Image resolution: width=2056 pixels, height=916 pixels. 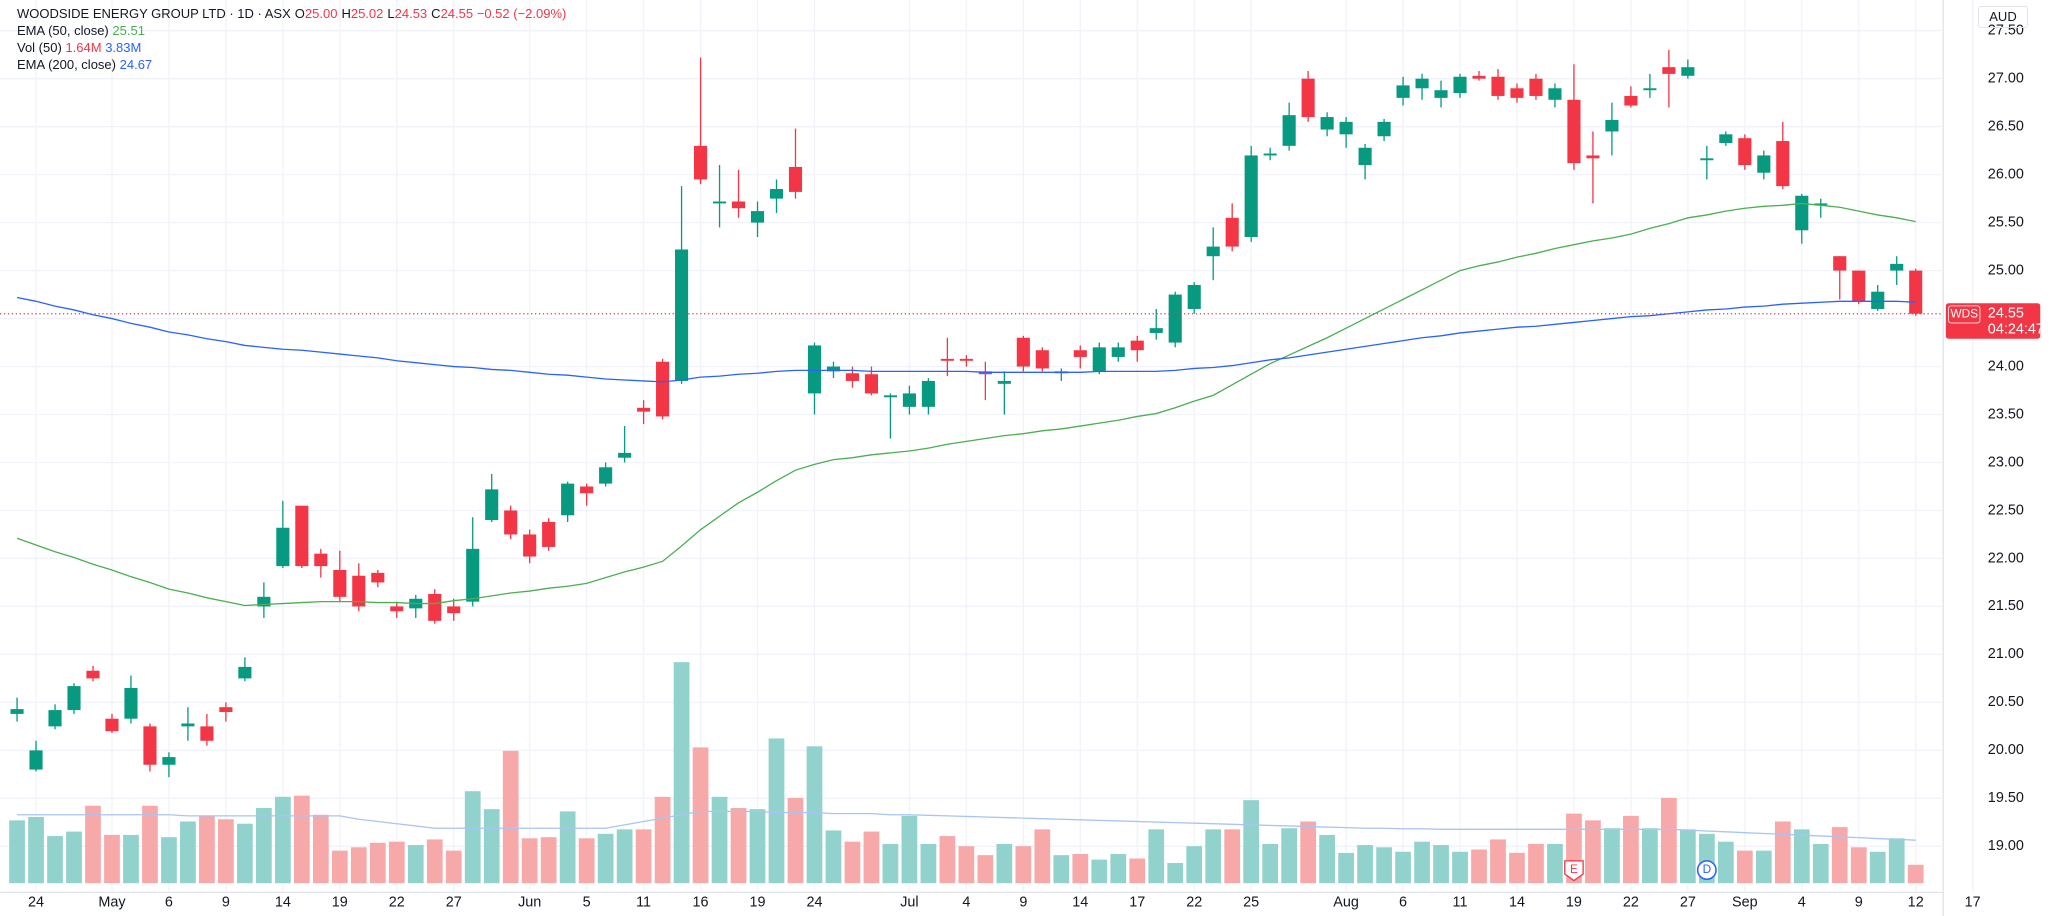 What do you see at coordinates (2006, 846) in the screenshot?
I see `y-tick-label: 19.00` at bounding box center [2006, 846].